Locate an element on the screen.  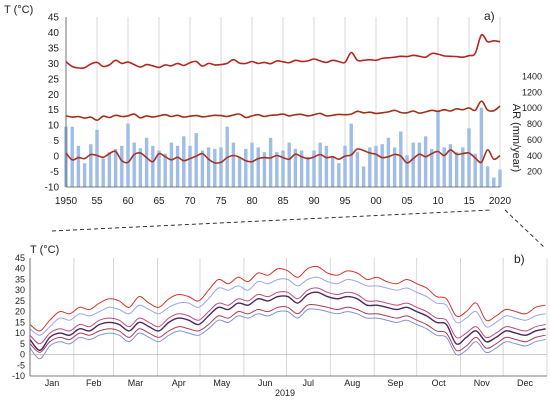
panel-b-month-label: Jan is located at coordinates (52, 383).